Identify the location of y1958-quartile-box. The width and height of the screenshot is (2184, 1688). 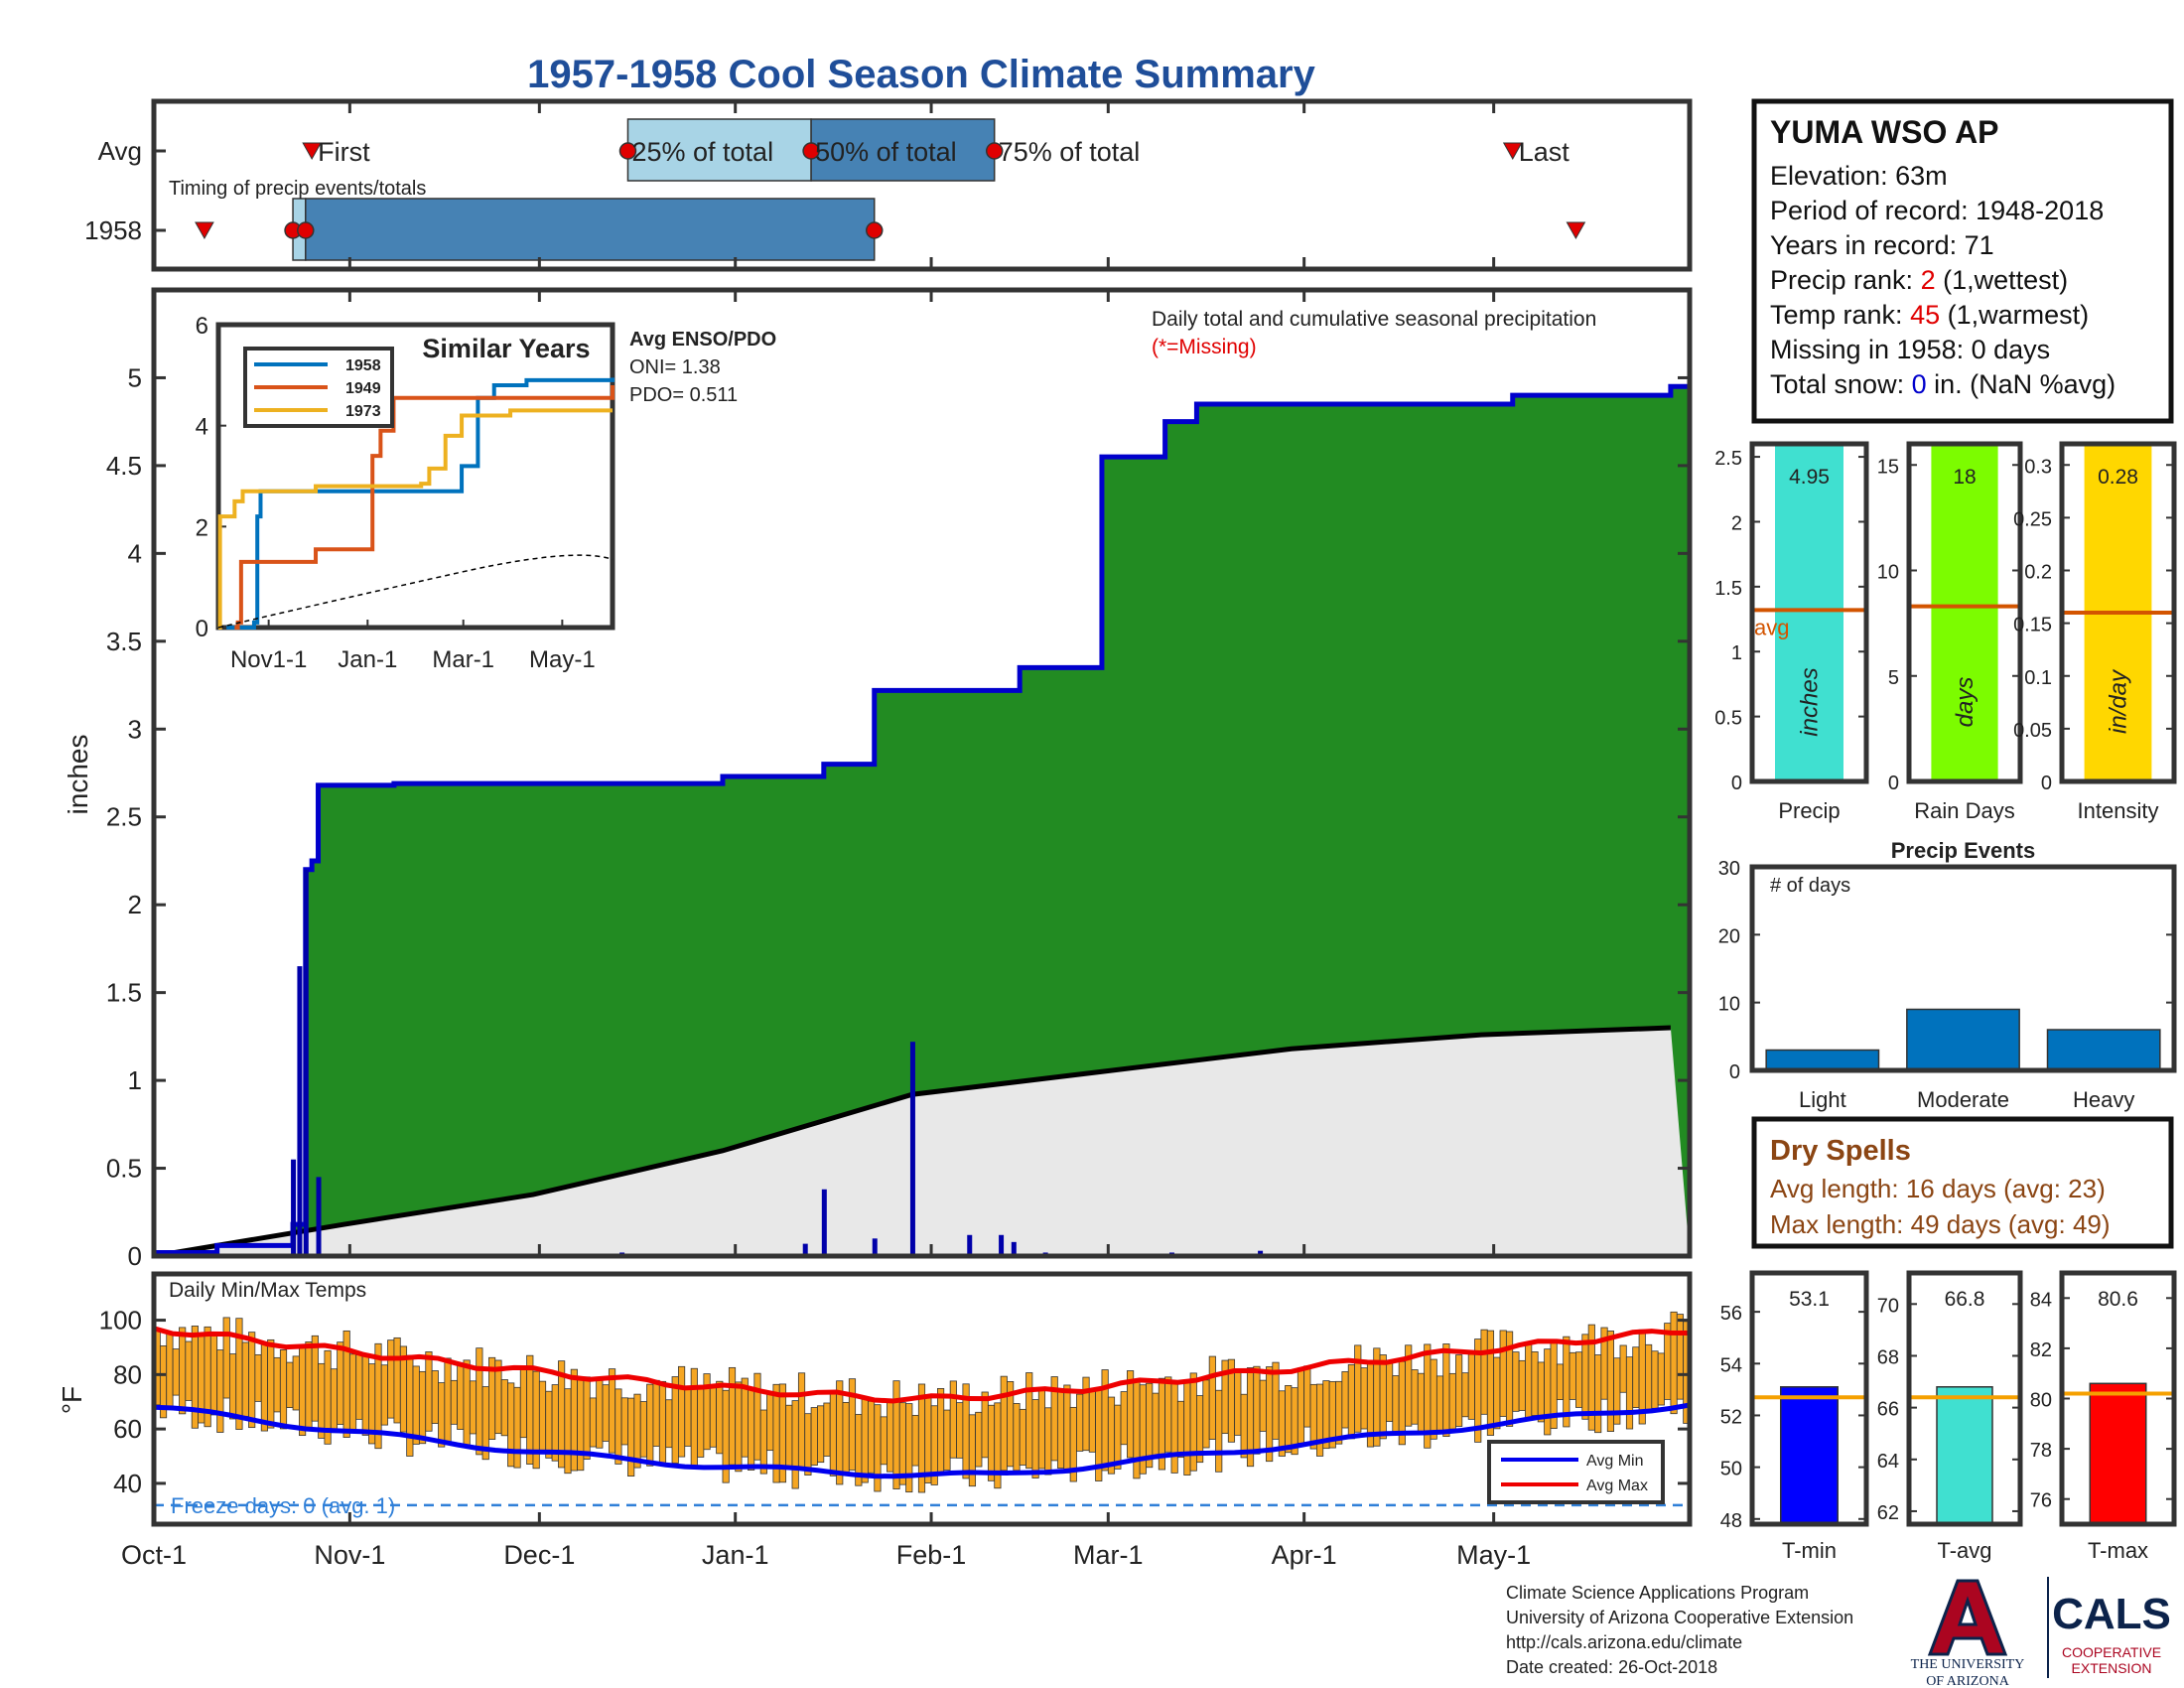
(590, 229).